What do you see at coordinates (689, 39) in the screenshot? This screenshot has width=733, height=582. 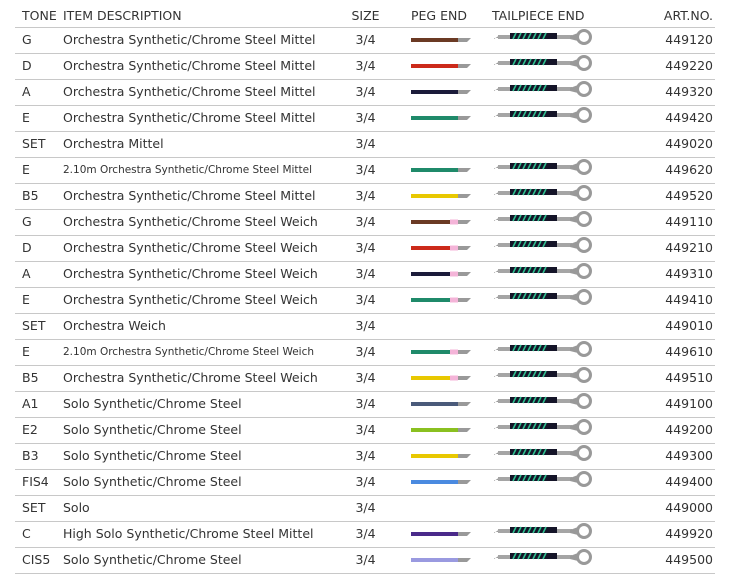 I see `art-no: 449120` at bounding box center [689, 39].